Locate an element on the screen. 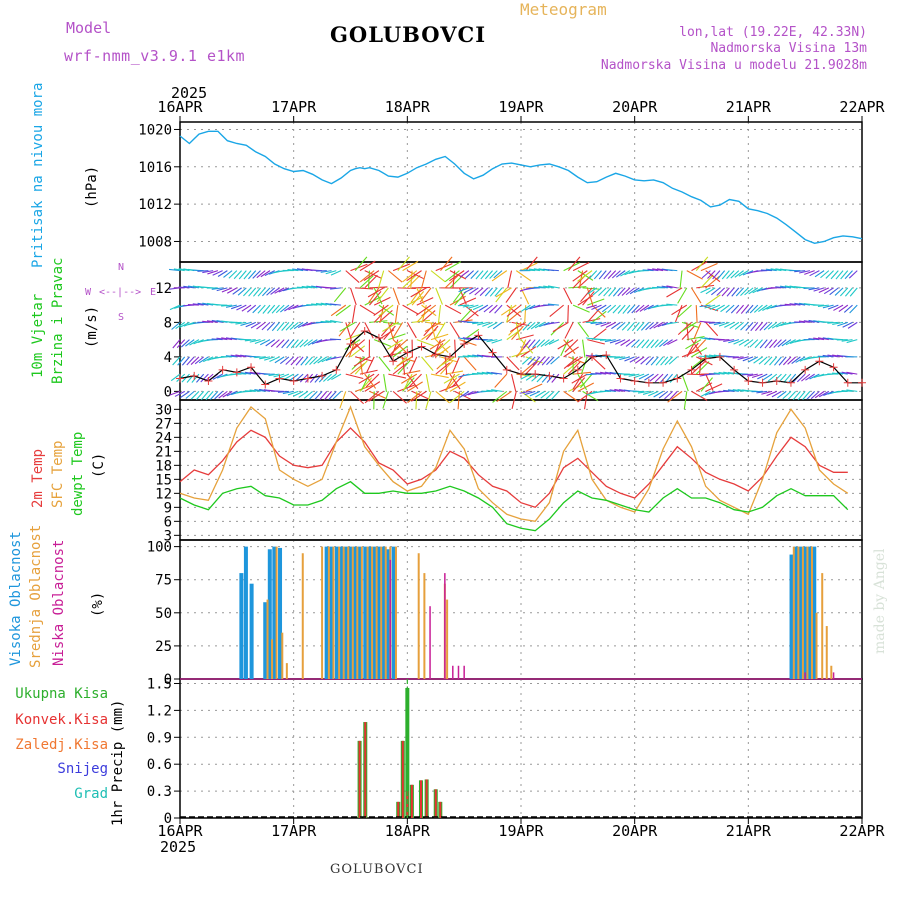 Image resolution: width=900 pixels, height=900 pixels. x-tick-label-top: 22APR is located at coordinates (862, 107).